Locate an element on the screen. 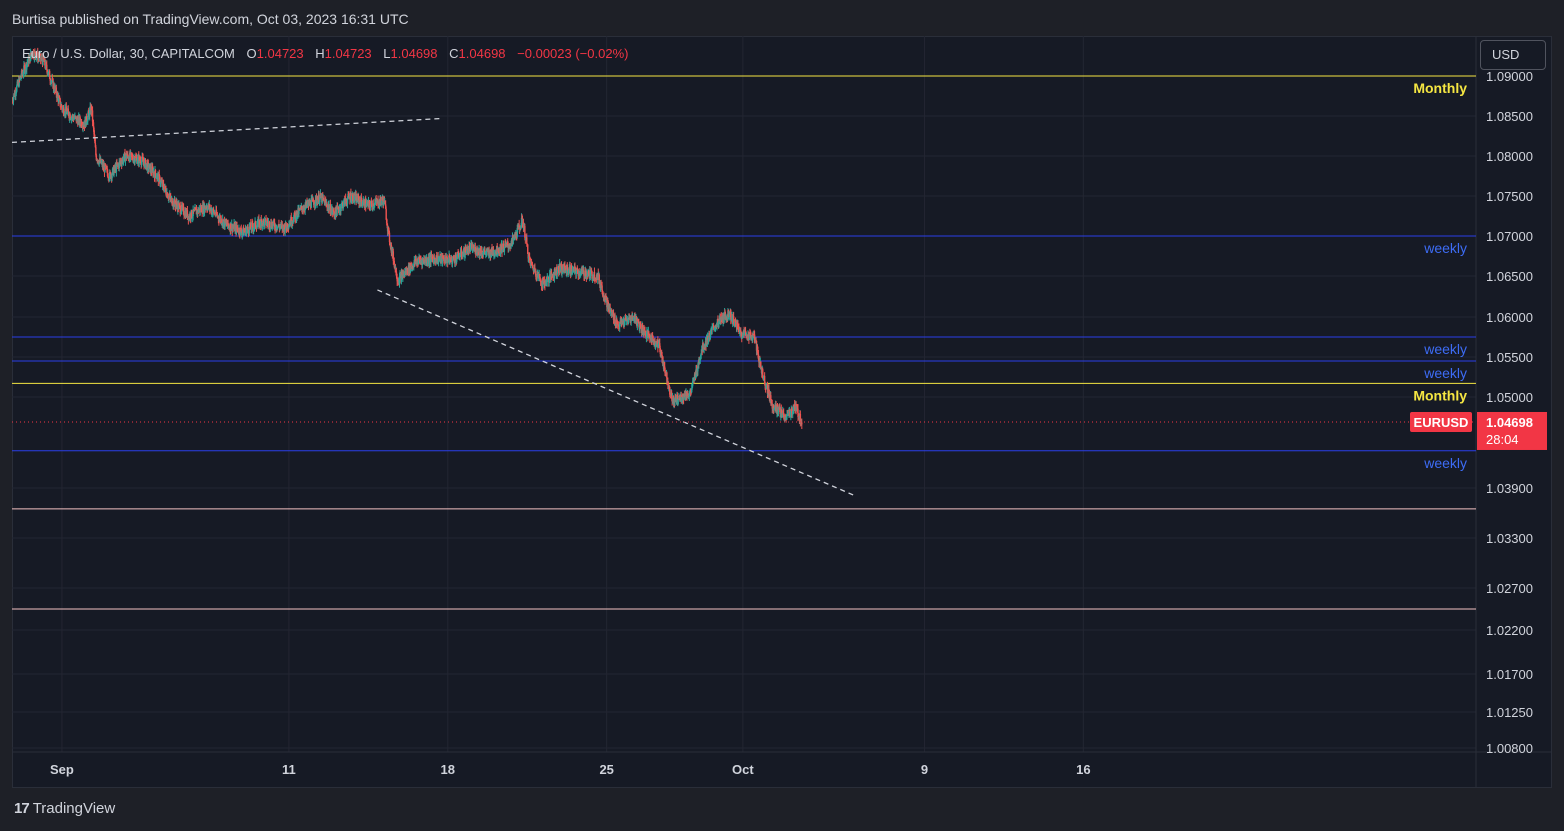  trendline is located at coordinates (617, 393).